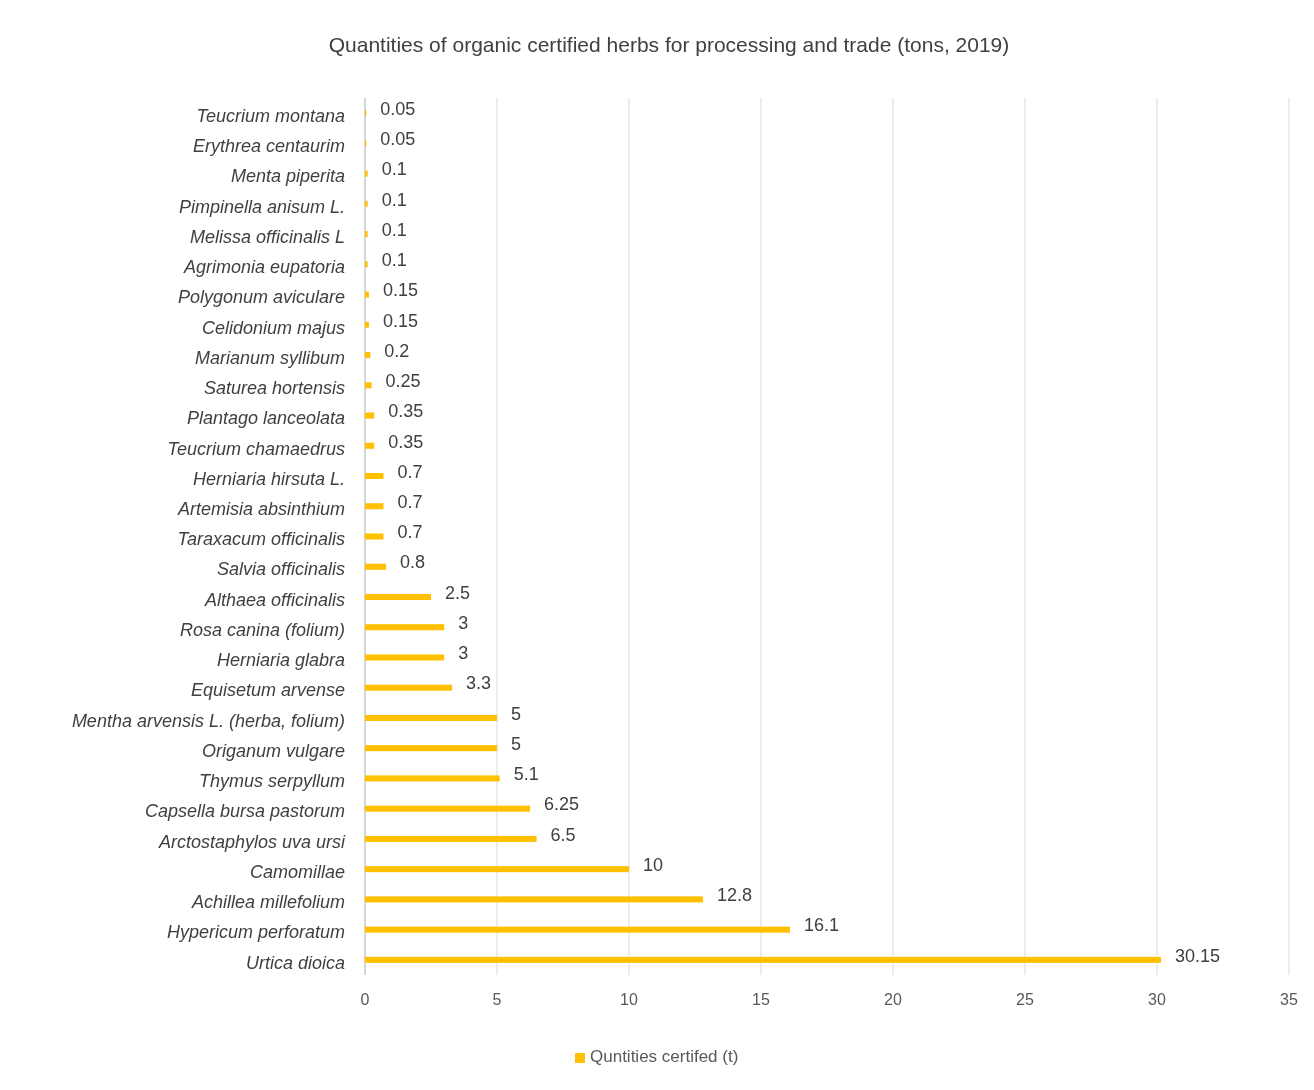  Describe the element at coordinates (273, 327) in the screenshot. I see `y-tick-label: Celidonium majus` at that location.